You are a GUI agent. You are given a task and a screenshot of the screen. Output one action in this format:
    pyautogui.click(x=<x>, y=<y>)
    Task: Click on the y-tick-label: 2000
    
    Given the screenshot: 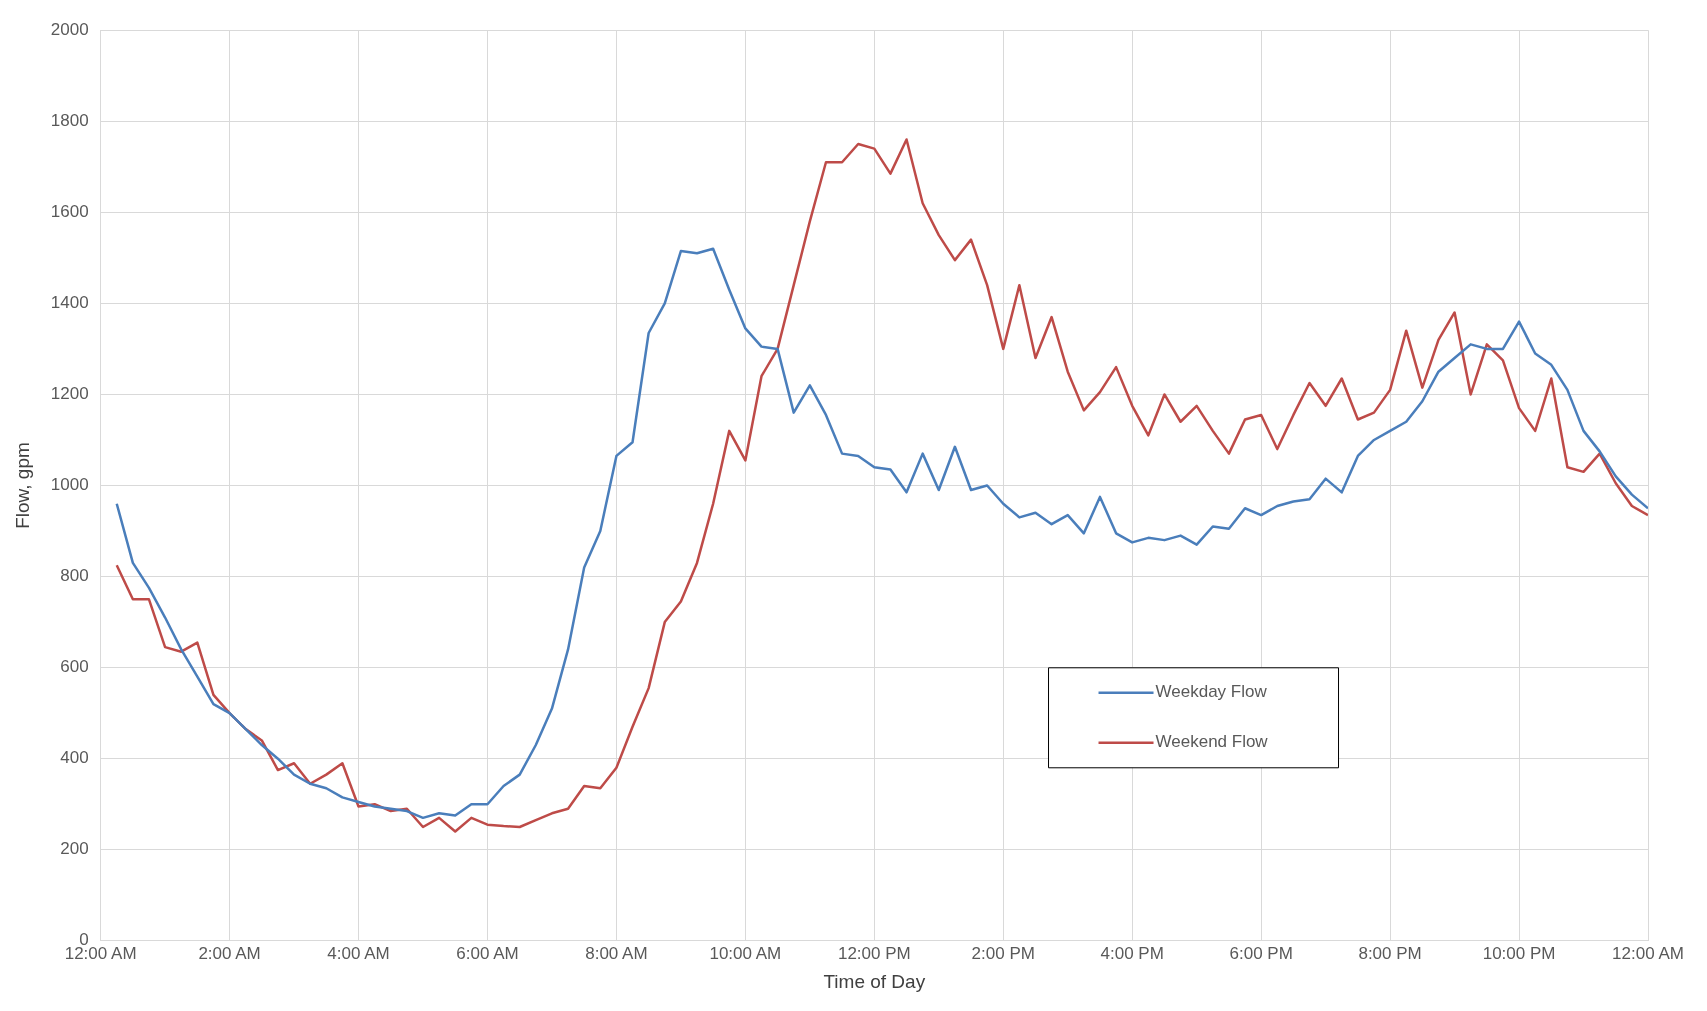 What is the action you would take?
    pyautogui.click(x=69, y=29)
    